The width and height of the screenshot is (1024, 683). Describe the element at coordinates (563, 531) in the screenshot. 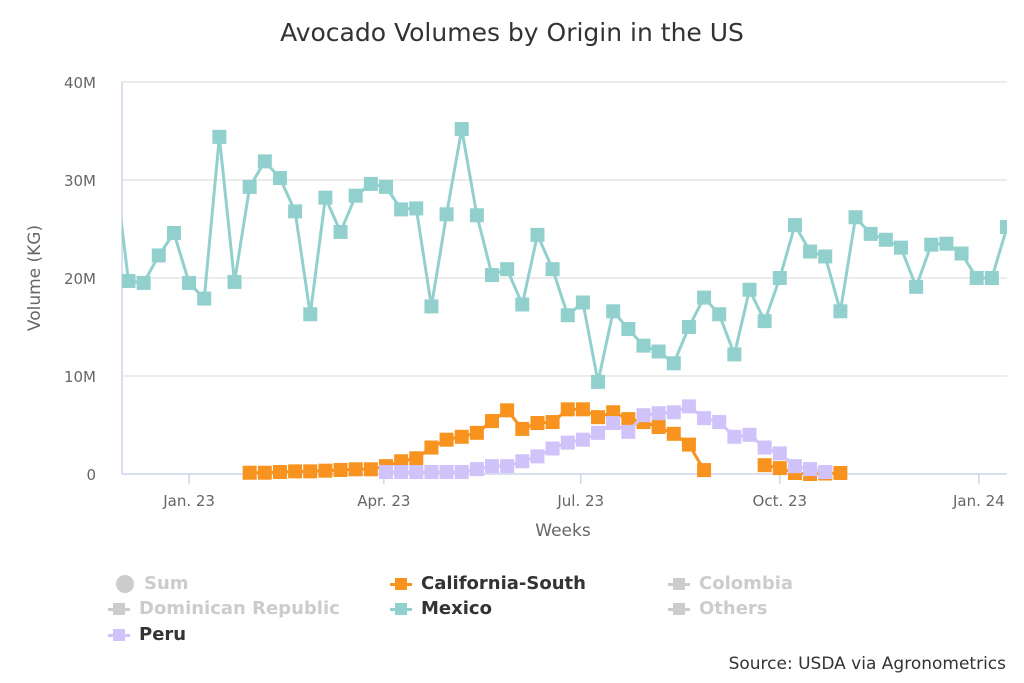

I see `x-axis-title: Weeks` at that location.